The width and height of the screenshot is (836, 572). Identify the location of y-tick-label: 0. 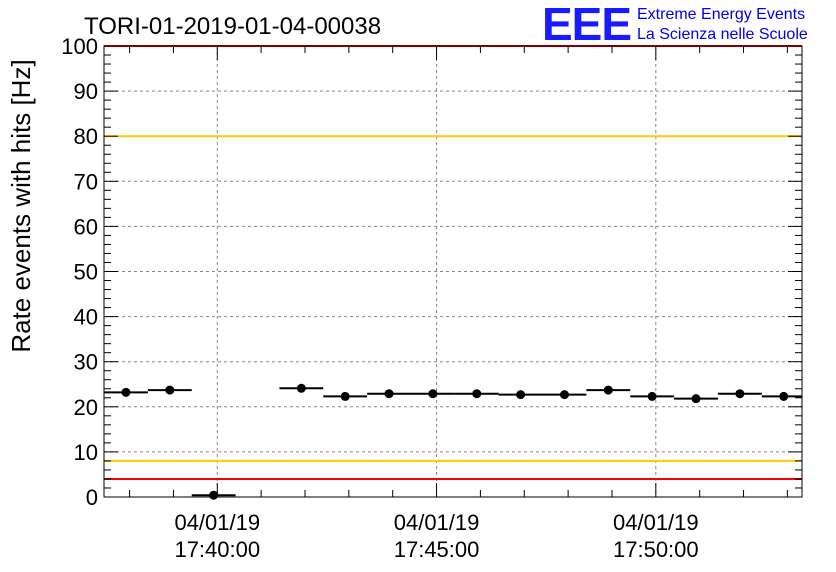
(92, 497).